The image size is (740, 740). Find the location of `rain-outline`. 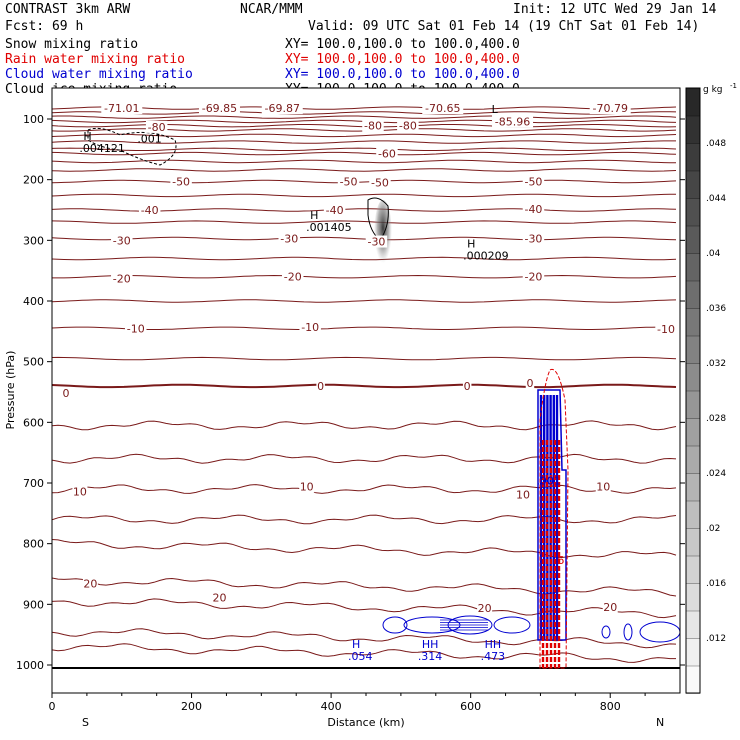

rain-outline is located at coordinates (554, 518).